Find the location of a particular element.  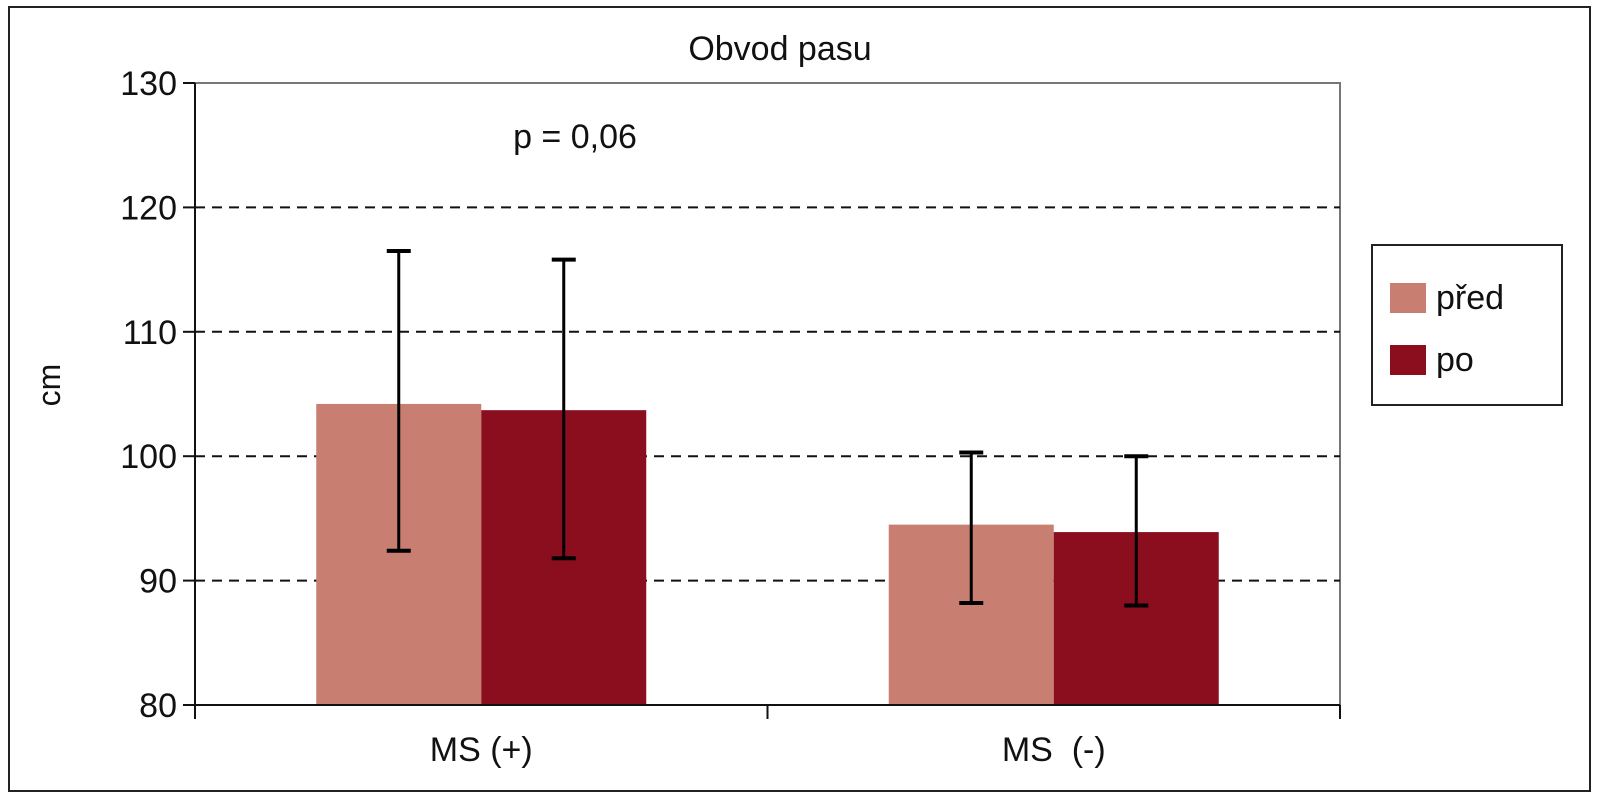

legend-label: po is located at coordinates (1455, 360).